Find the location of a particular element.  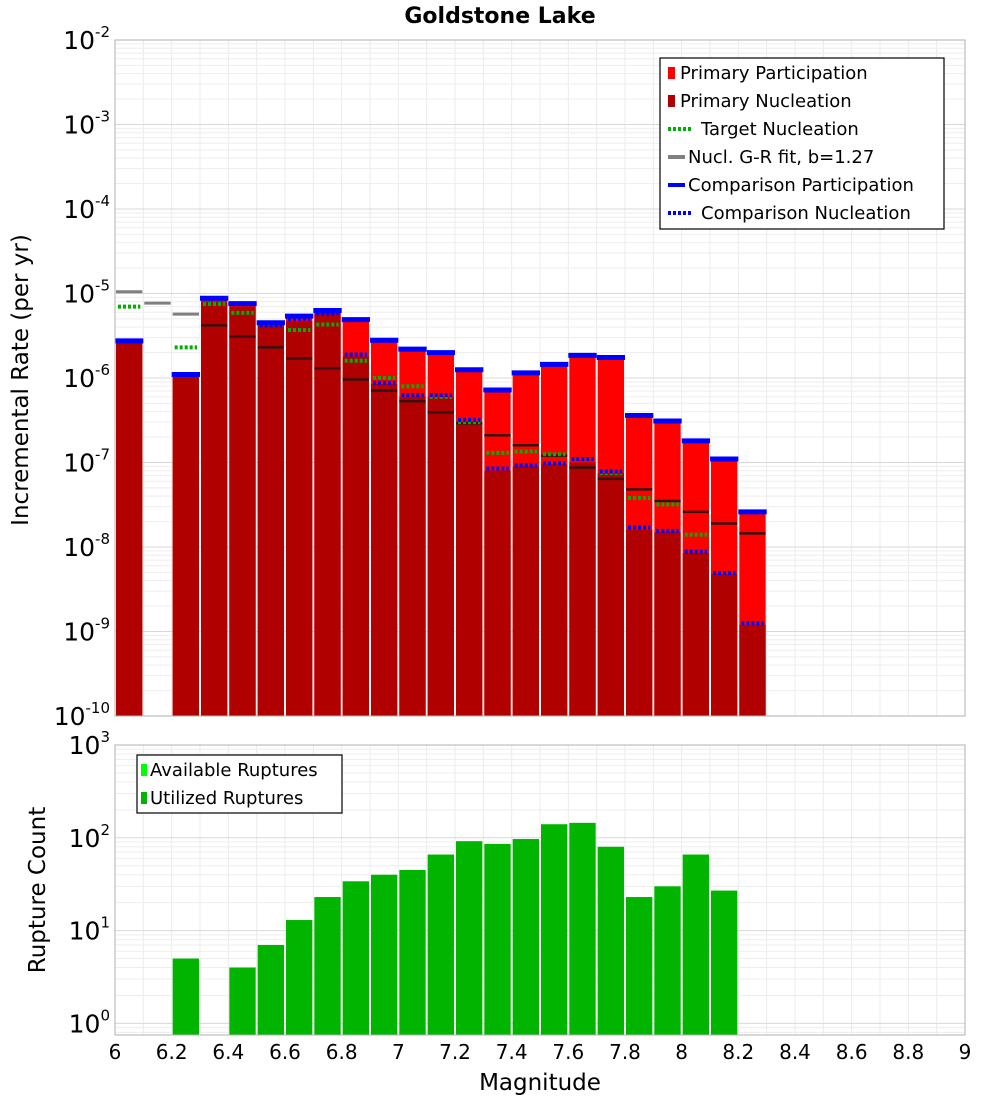

count-y-axis-label: Rupture Count is located at coordinates (38, 890).